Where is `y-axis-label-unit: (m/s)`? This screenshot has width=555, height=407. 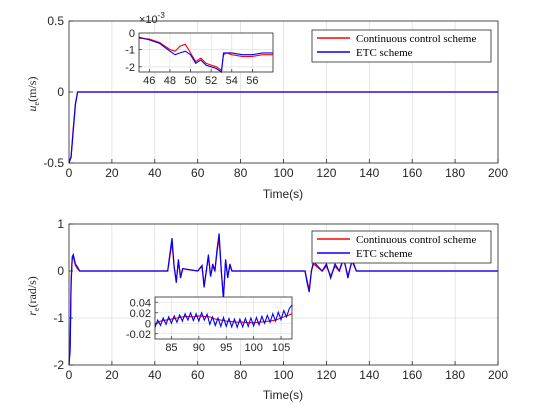
y-axis-label-unit: (m/s) is located at coordinates (32, 89).